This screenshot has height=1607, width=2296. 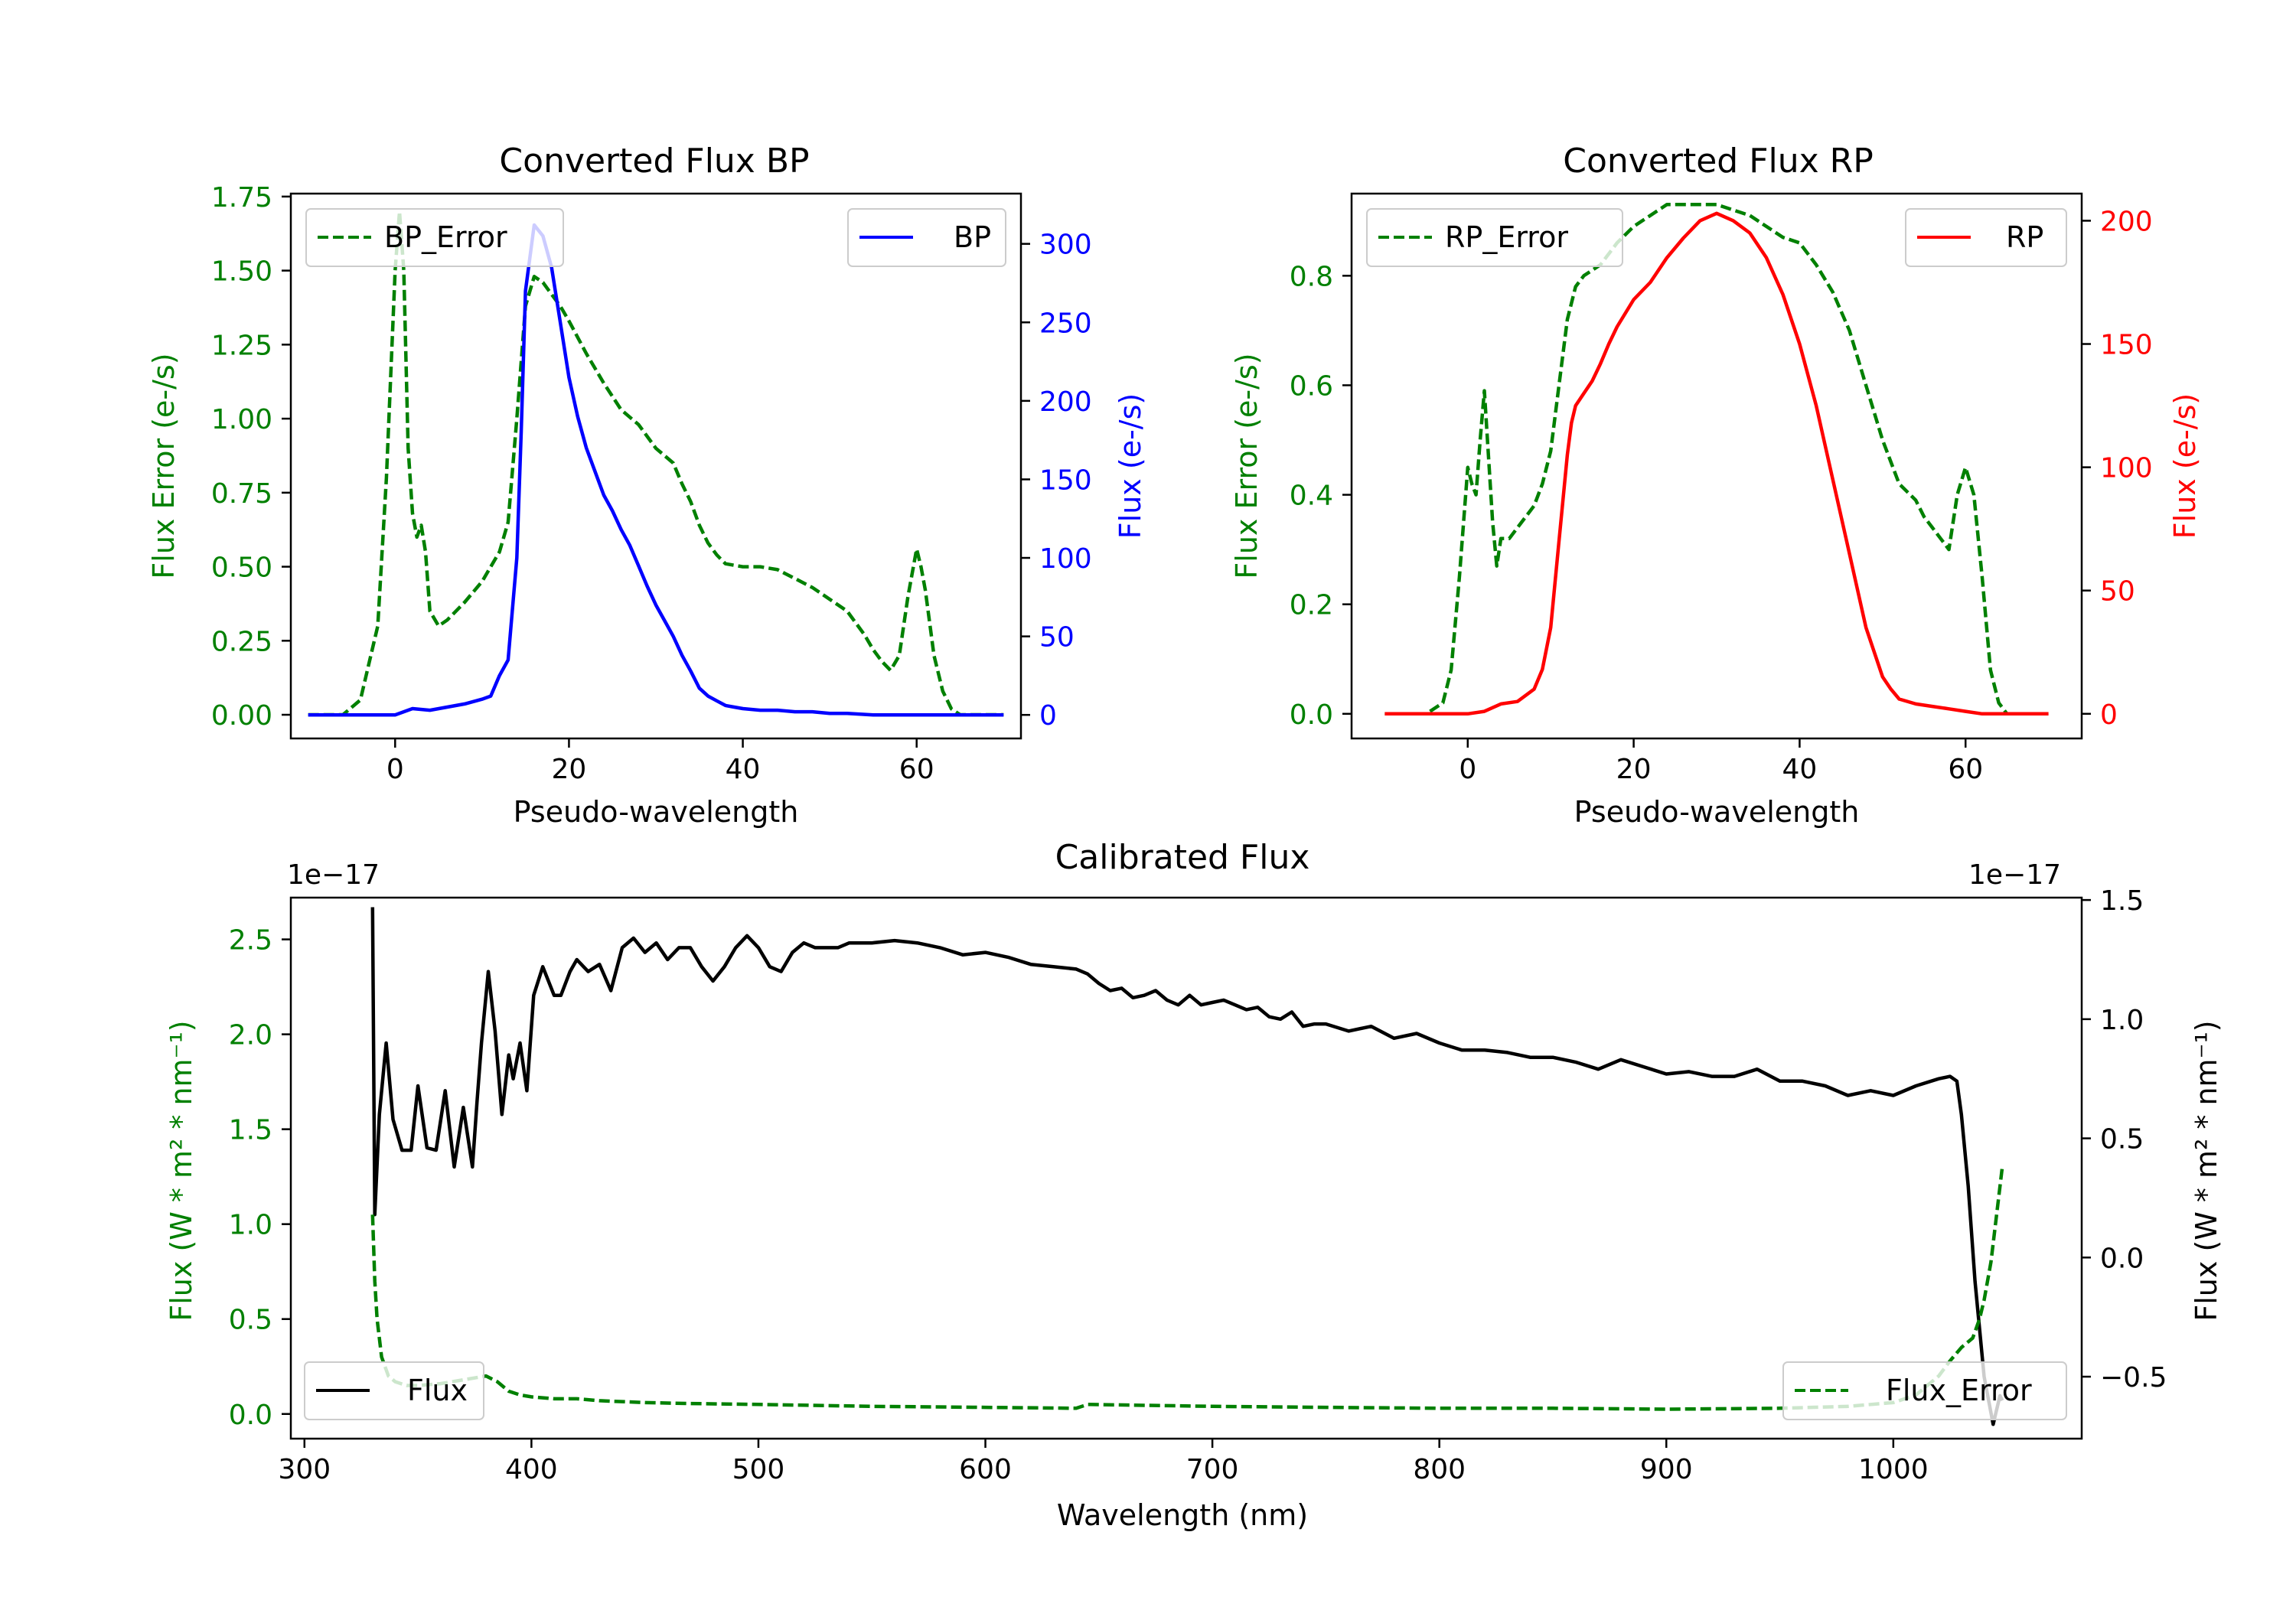 What do you see at coordinates (250, 1320) in the screenshot?
I see `cal-y-left-tick-label: 0.5` at bounding box center [250, 1320].